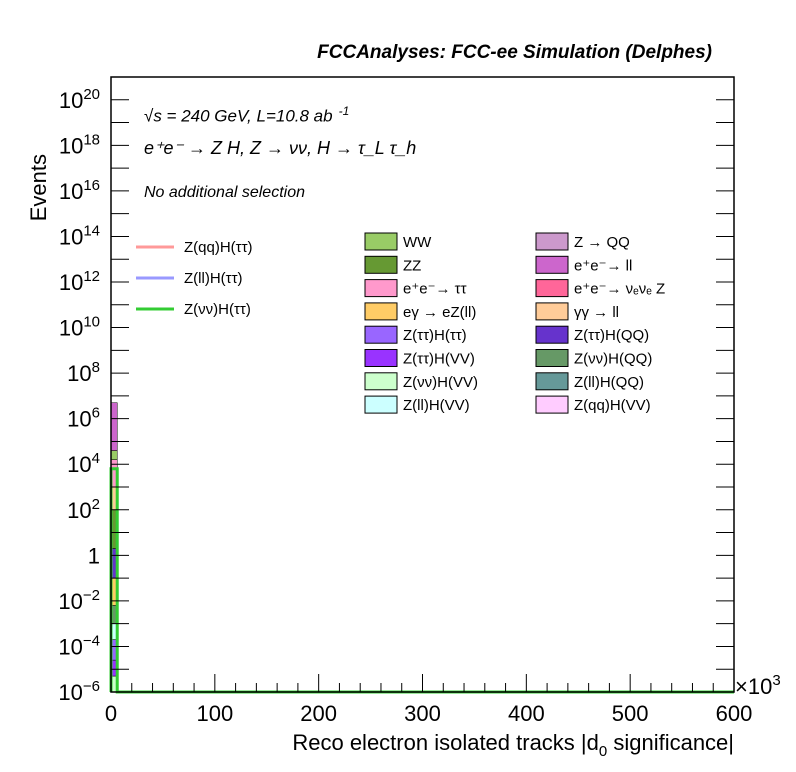 The height and width of the screenshot is (772, 796). What do you see at coordinates (280, 148) in the screenshot?
I see `process-label: e⁺e⁻ → Z H, Z → νν, H → τ_L τ_h` at bounding box center [280, 148].